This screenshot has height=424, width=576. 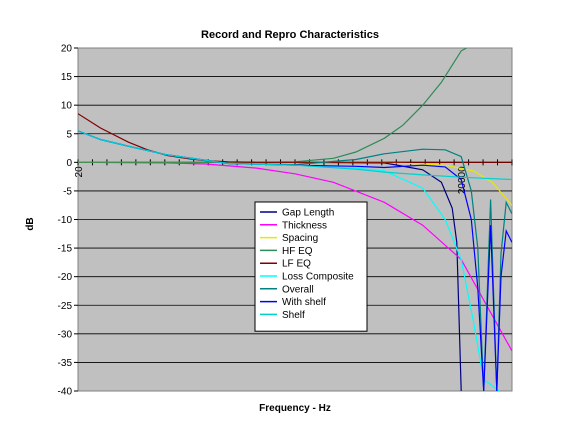 I want to click on legend-label: Gap Length, so click(x=308, y=213).